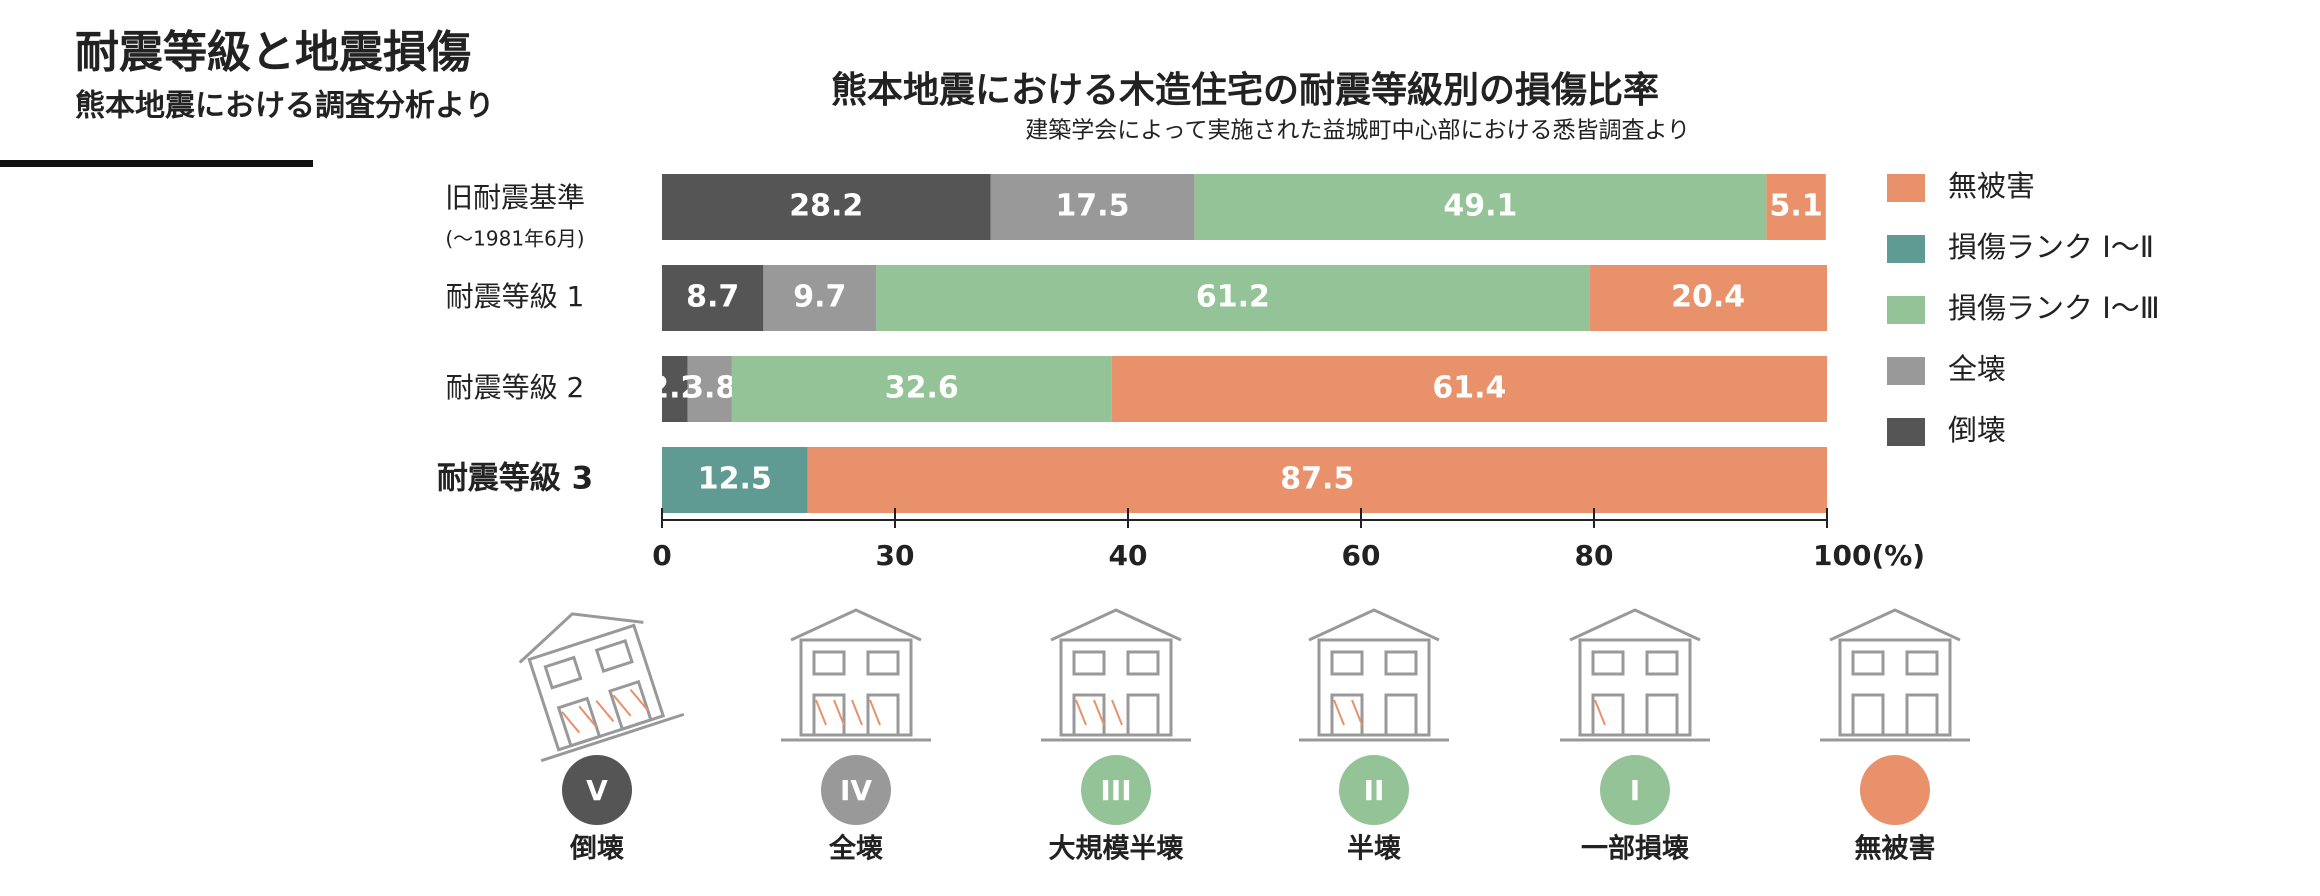 The width and height of the screenshot is (2320, 896). What do you see at coordinates (1869, 555) in the screenshot?
I see `x-tick-label: 100(%)` at bounding box center [1869, 555].